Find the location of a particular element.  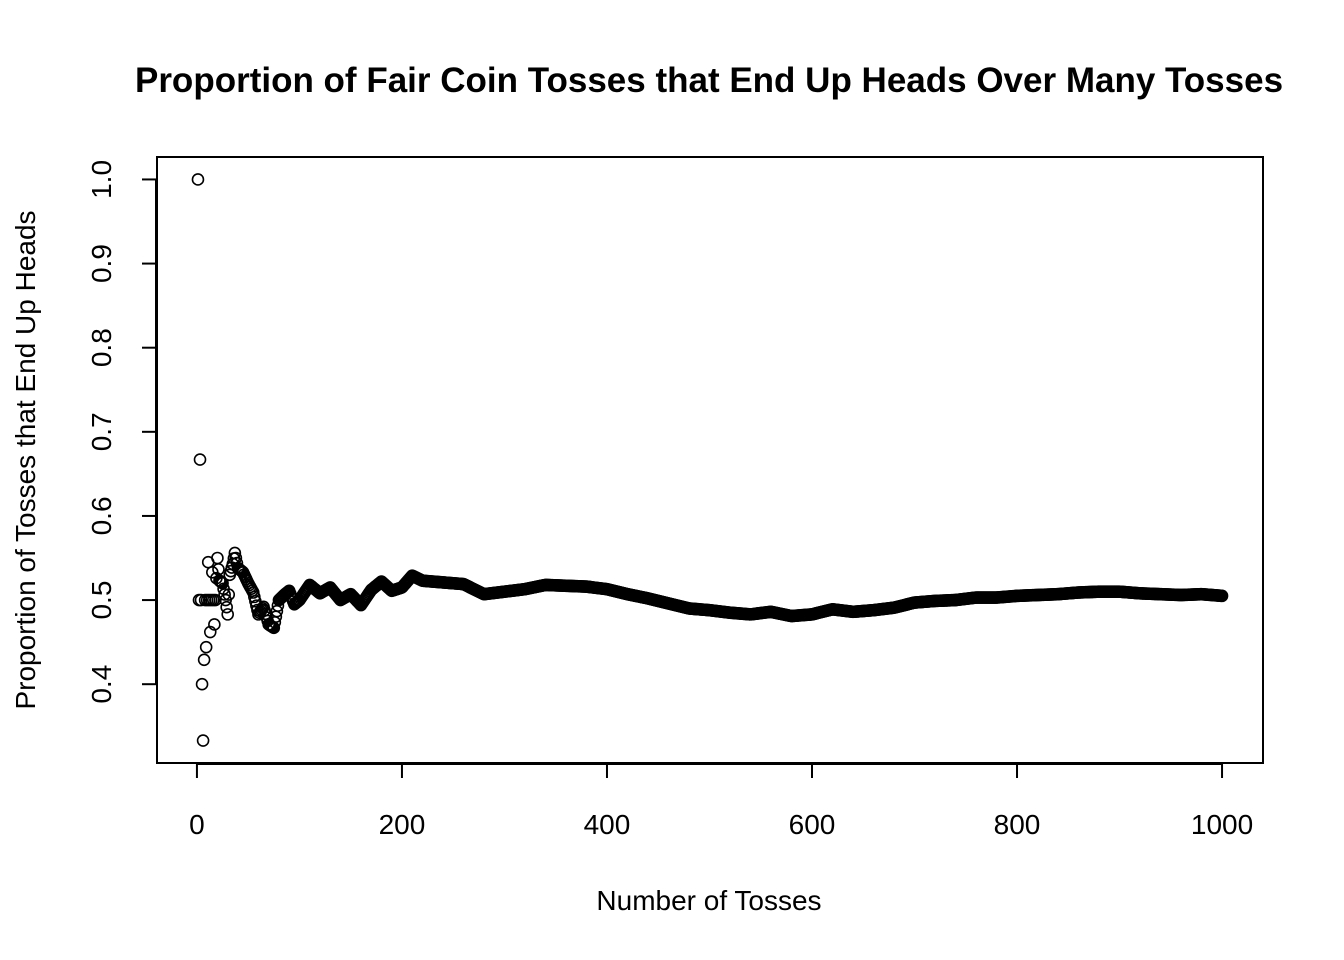

y-axis: 0.4 0.5 0.6 0.7 0.8 0.9 1.0 is located at coordinates (121, 432).